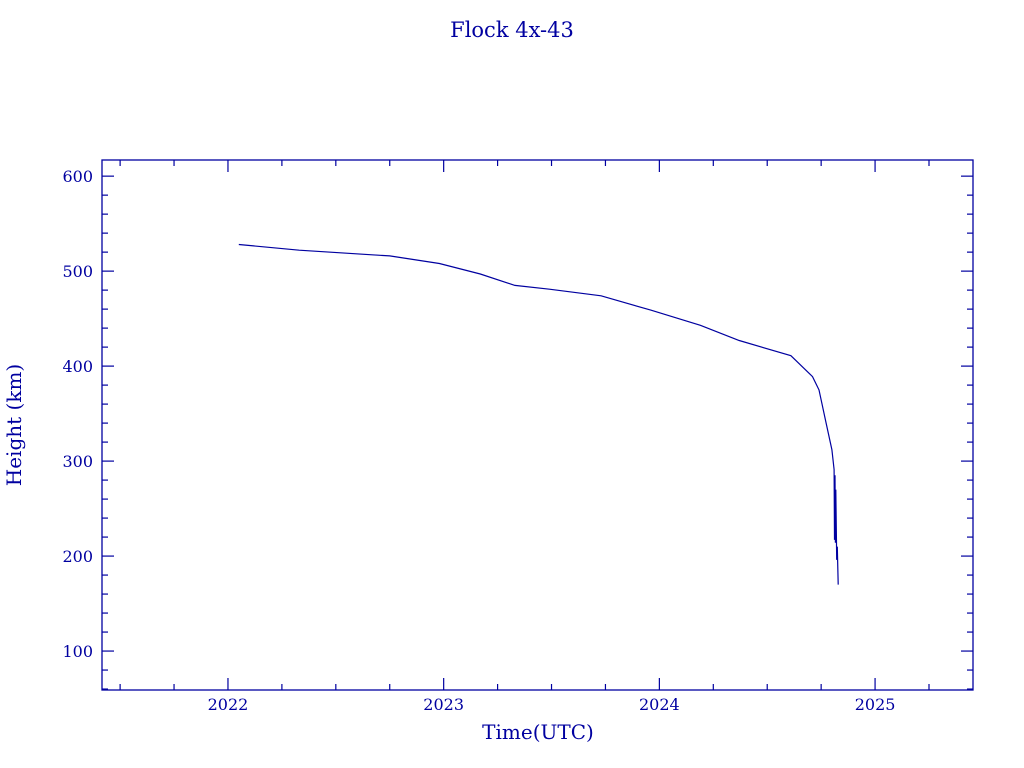 This screenshot has width=1024, height=768. I want to click on chart-title: Flock 4x-43, so click(512, 30).